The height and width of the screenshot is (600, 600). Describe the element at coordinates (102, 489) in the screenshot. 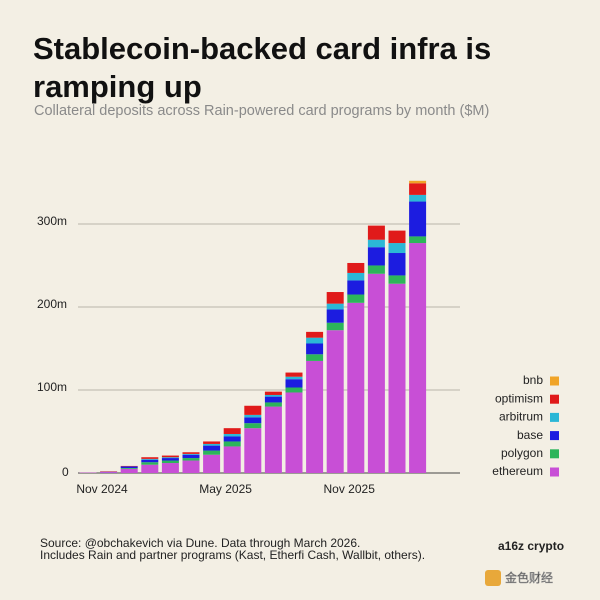

I see `x-tick-label: Nov 2024` at that location.